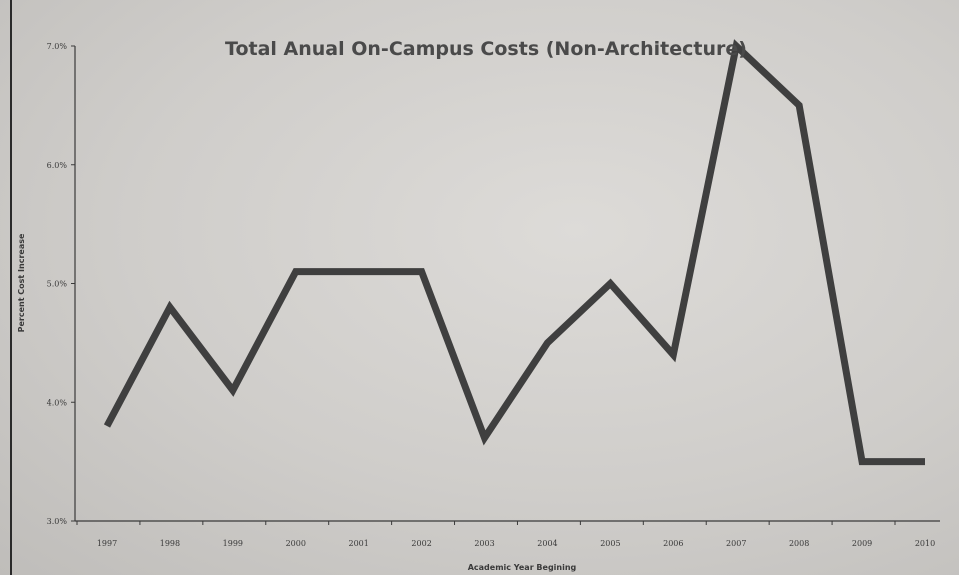 The image size is (959, 575). What do you see at coordinates (21, 282) in the screenshot?
I see `y-axis-label: Percent Cost Increase` at bounding box center [21, 282].